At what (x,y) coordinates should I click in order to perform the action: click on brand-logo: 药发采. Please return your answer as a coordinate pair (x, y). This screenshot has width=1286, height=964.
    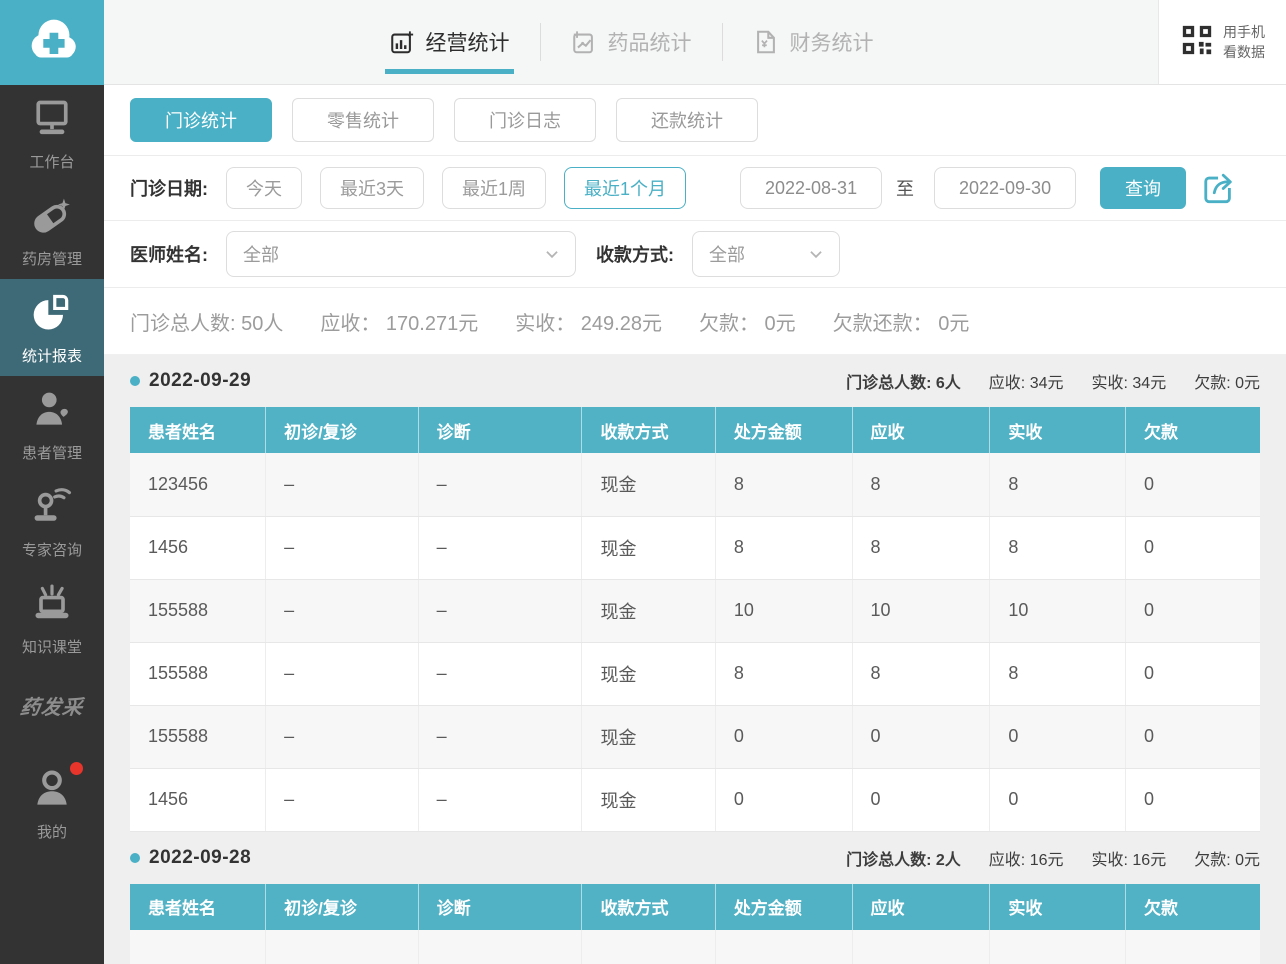
    Looking at the image, I should click on (52, 707).